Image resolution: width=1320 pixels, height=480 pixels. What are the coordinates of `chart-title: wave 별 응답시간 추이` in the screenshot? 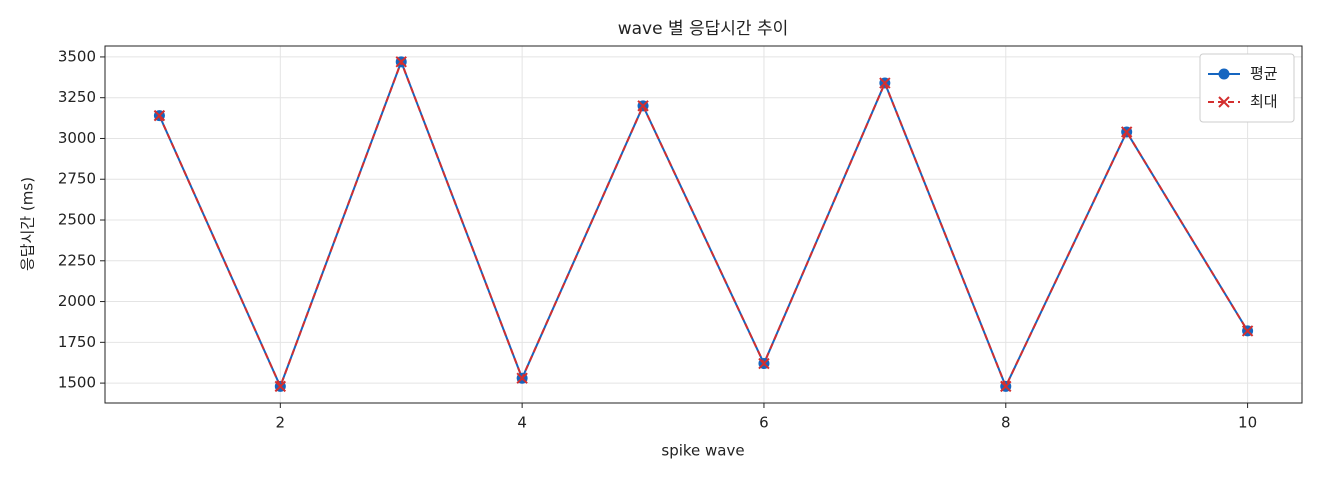 It's located at (703, 29).